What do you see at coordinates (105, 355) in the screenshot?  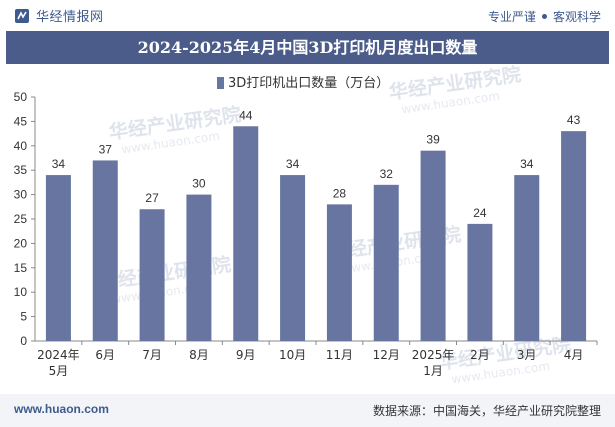 I see `x-tick-label: 6月` at bounding box center [105, 355].